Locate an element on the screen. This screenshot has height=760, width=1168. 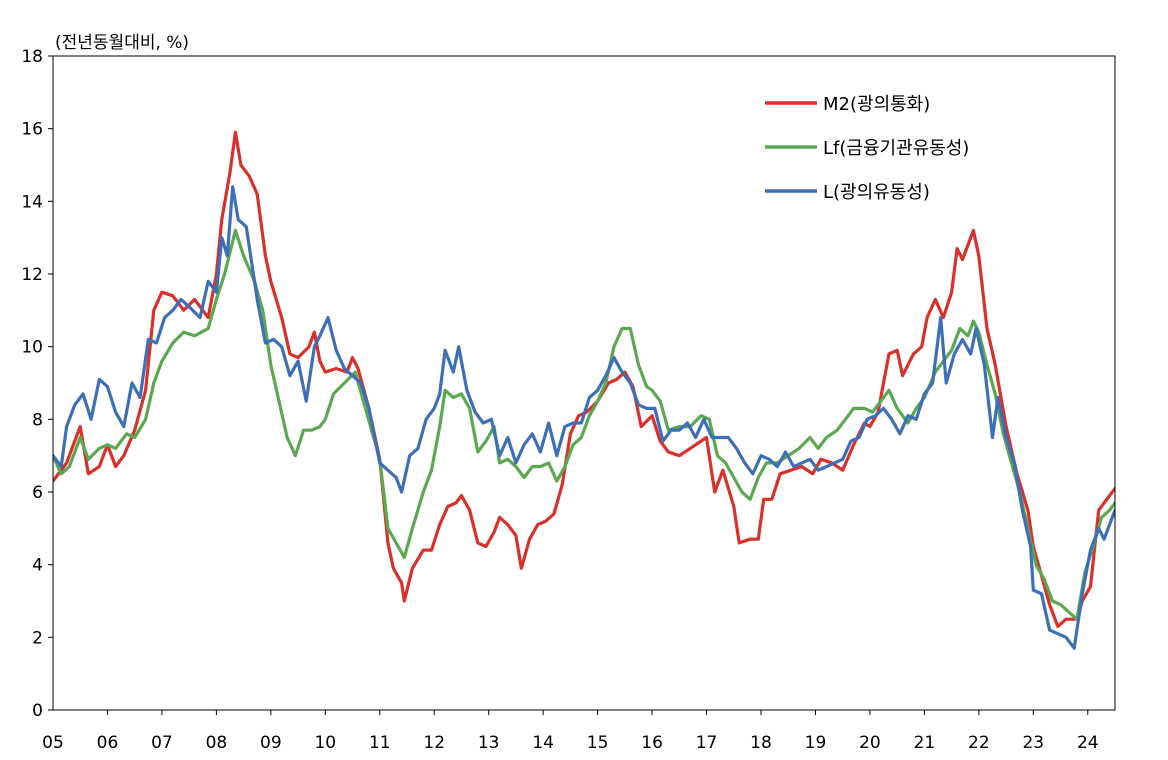
y-tick-label: 2 is located at coordinates (37, 638).